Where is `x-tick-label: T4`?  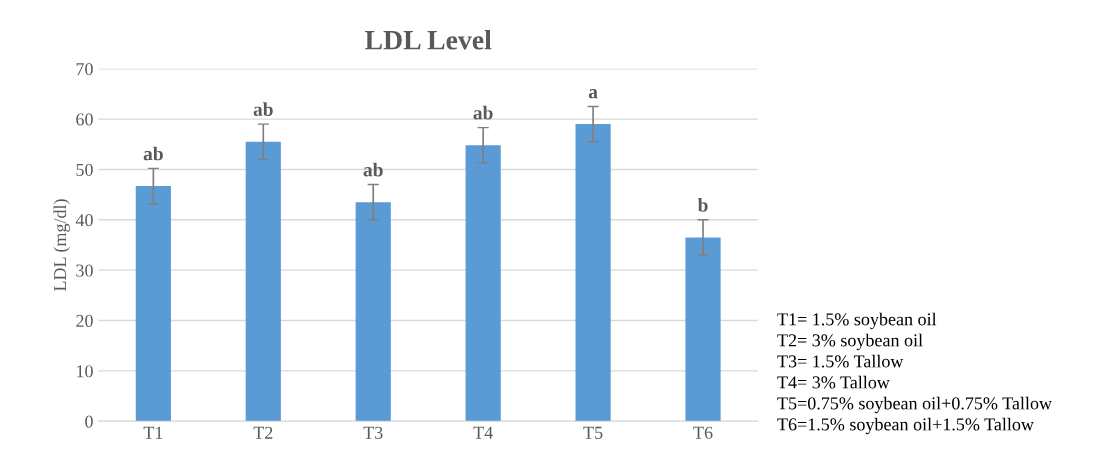 x-tick-label: T4 is located at coordinates (483, 432).